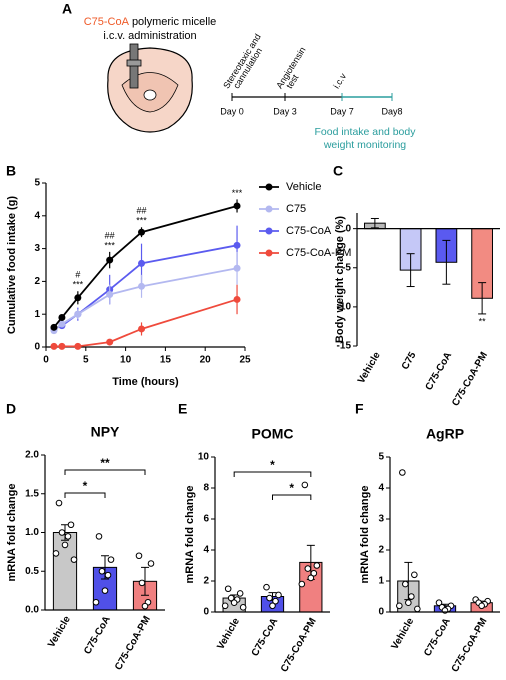  Describe the element at coordinates (109, 245) in the screenshot. I see `significance: ***` at that location.